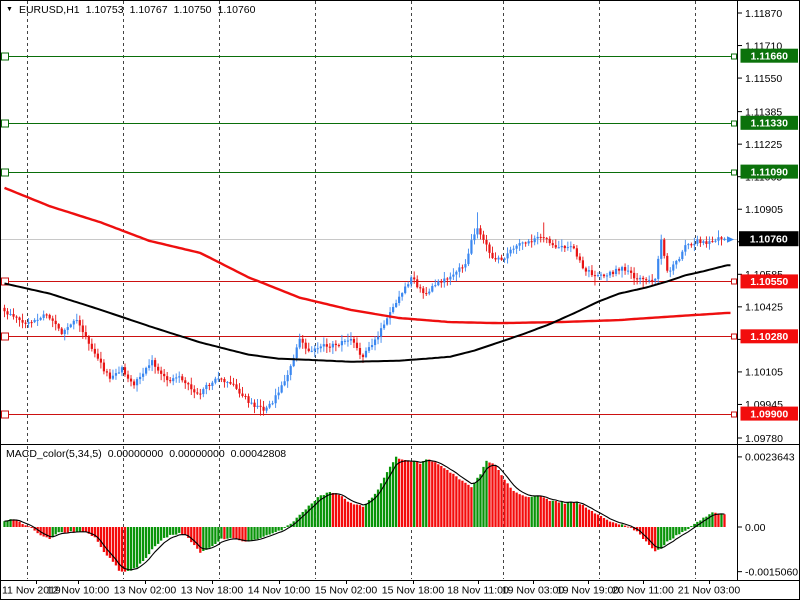  I want to click on macd-value-2: 0.00000000, so click(197, 454).